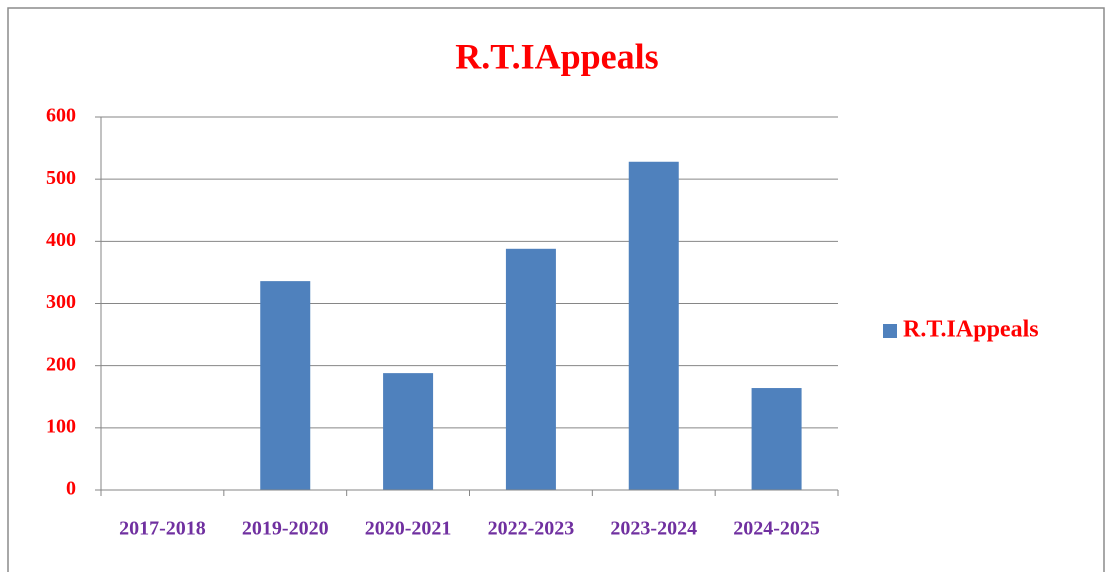 The height and width of the screenshot is (572, 1111). I want to click on chart-title: R.T.IAppeals, so click(556, 56).